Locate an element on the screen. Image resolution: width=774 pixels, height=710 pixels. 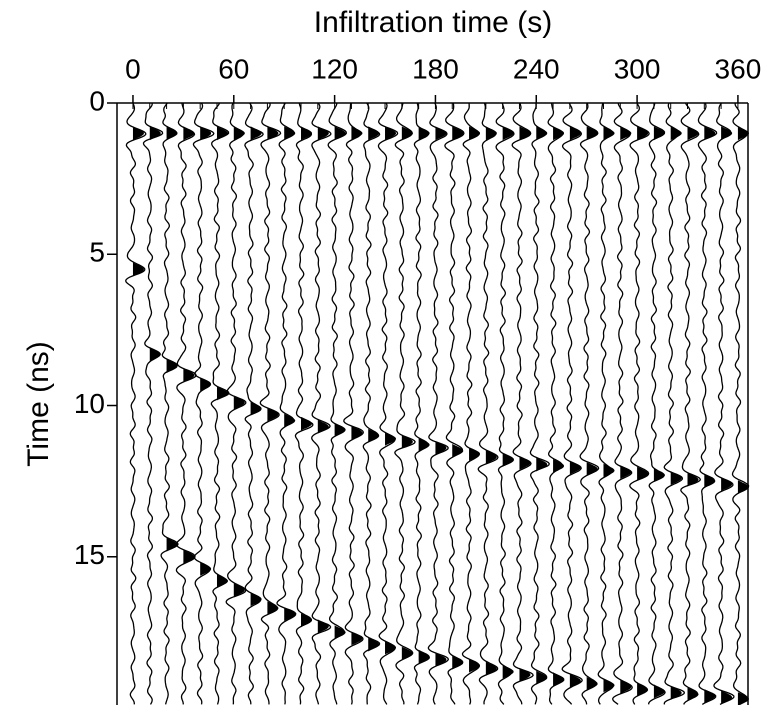
x-tick-label: 360 is located at coordinates (738, 68).